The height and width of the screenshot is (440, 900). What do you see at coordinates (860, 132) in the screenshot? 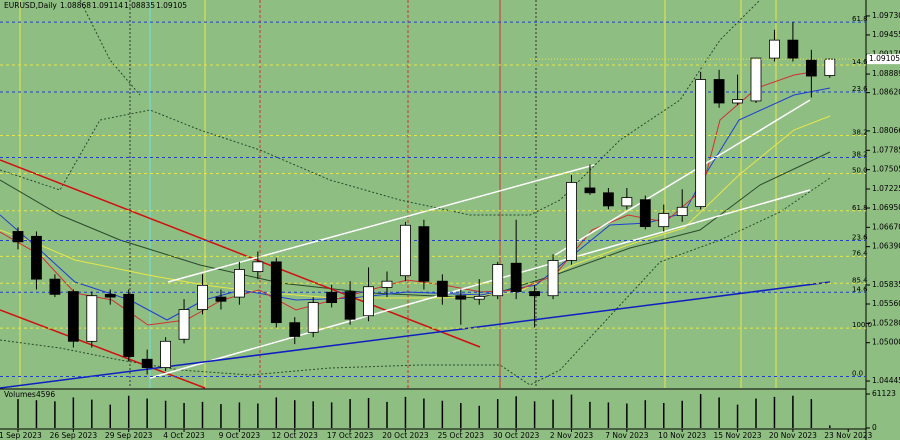
I see `fib-label: 38.2` at bounding box center [860, 132].